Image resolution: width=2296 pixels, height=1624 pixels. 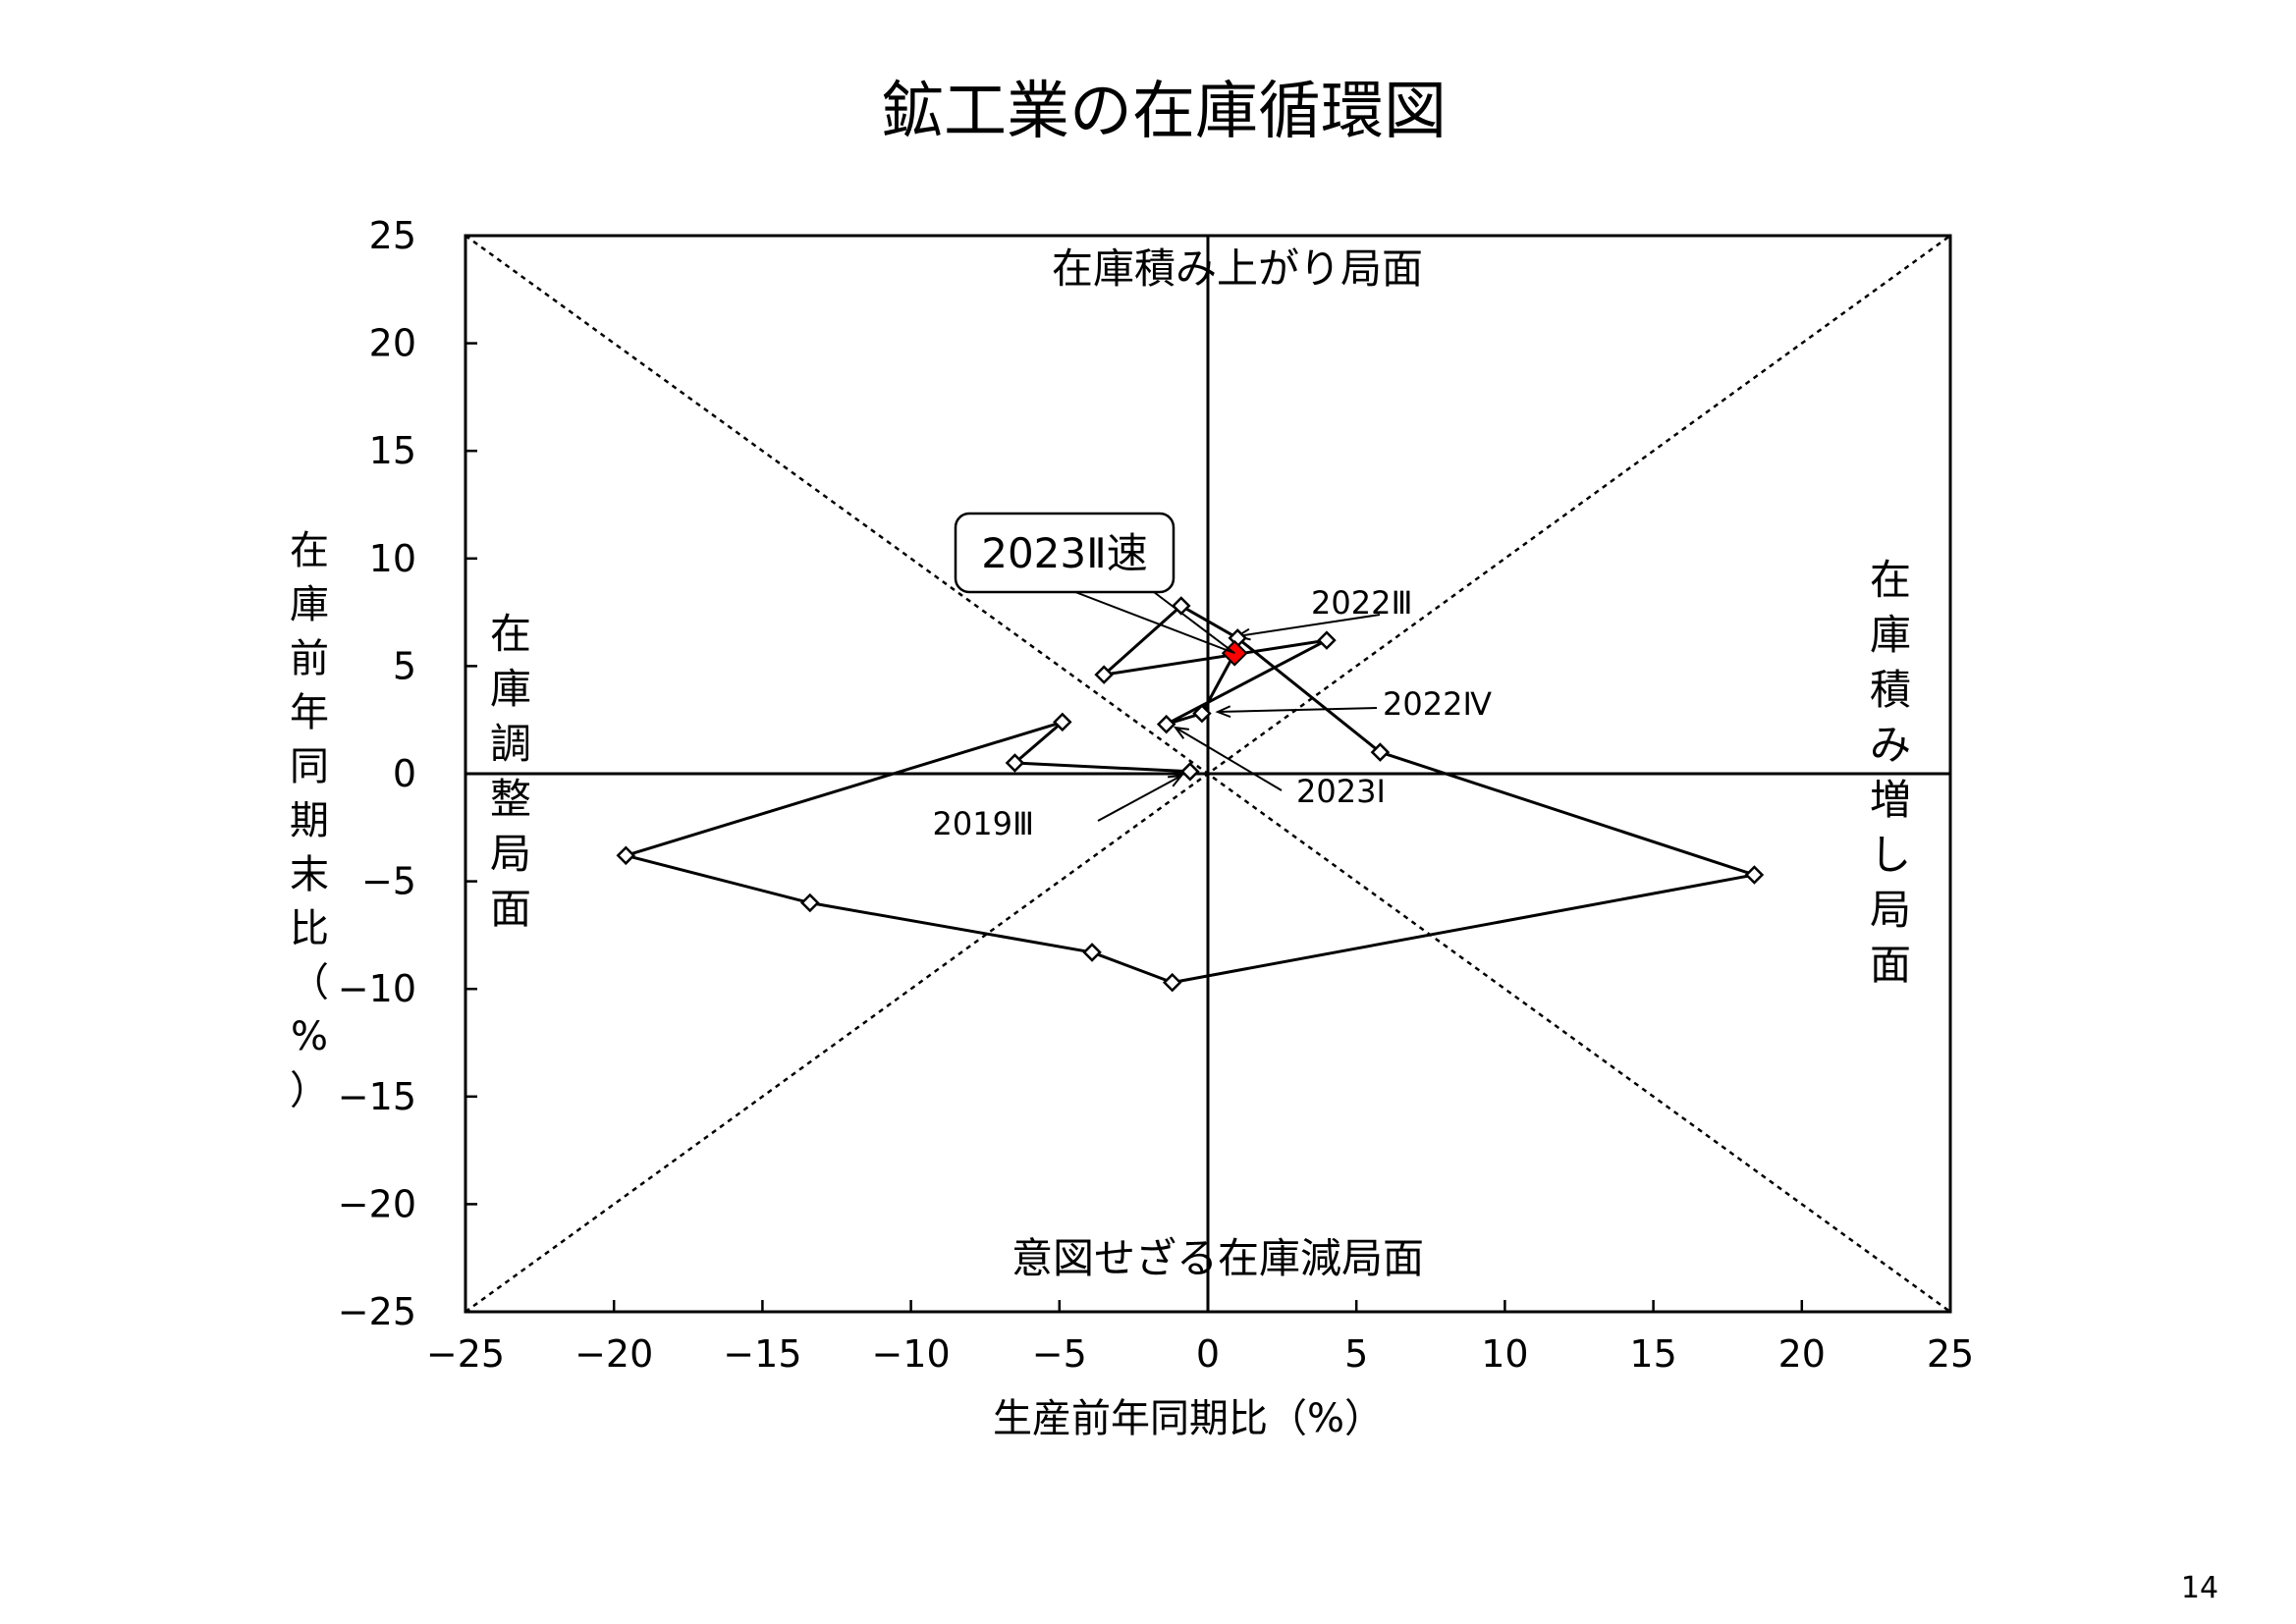 I want to click on series-layer, so click(x=1190, y=794).